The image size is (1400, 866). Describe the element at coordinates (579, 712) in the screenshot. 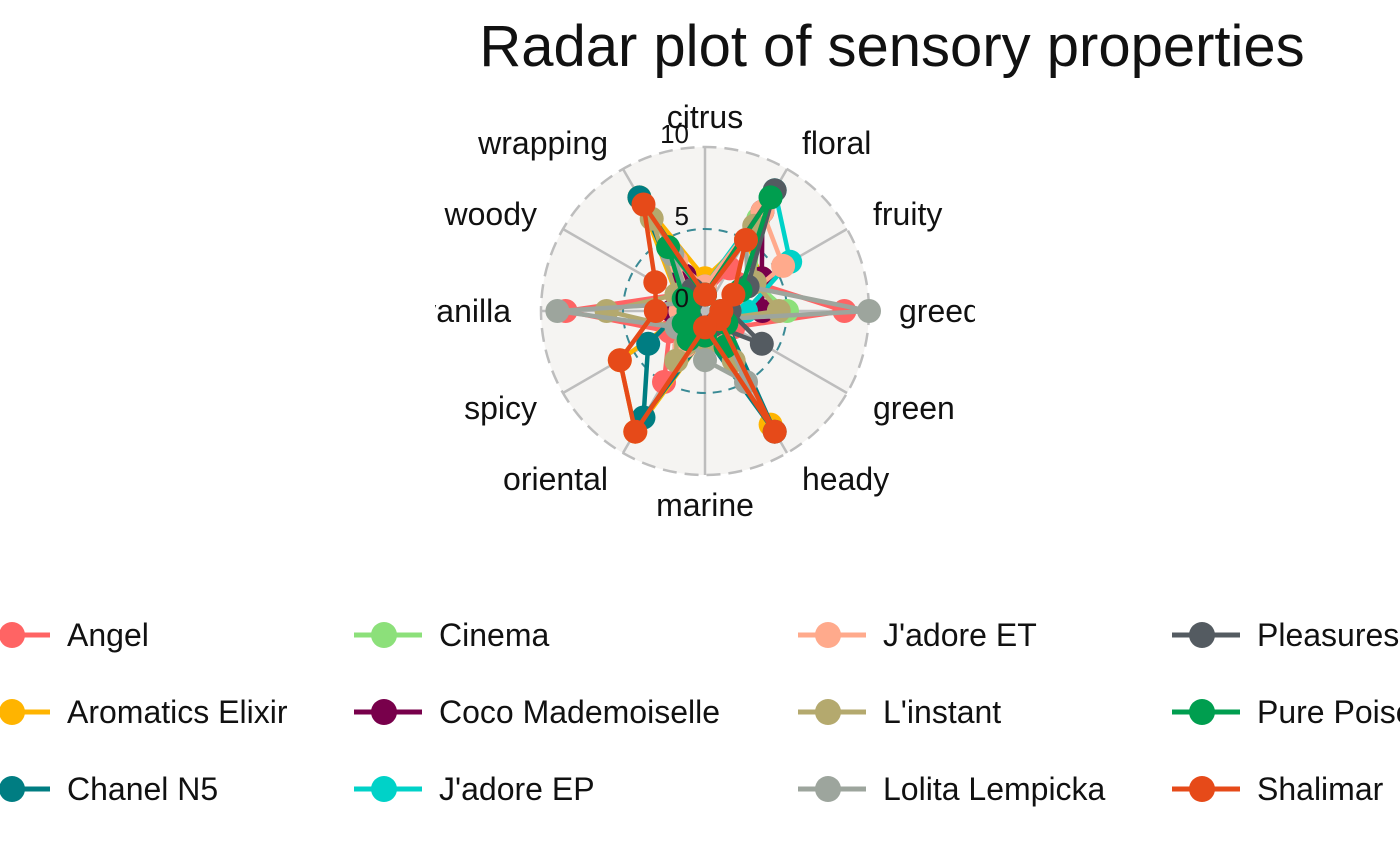

I see `legend-label: Coco Mademoiselle` at that location.